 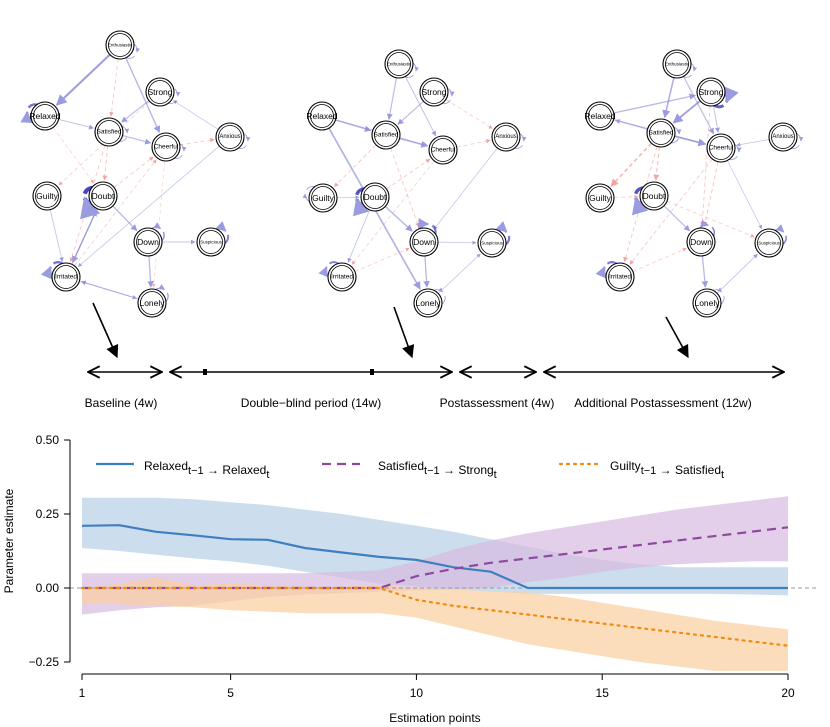 I want to click on network-node: Strong, so click(x=711, y=92).